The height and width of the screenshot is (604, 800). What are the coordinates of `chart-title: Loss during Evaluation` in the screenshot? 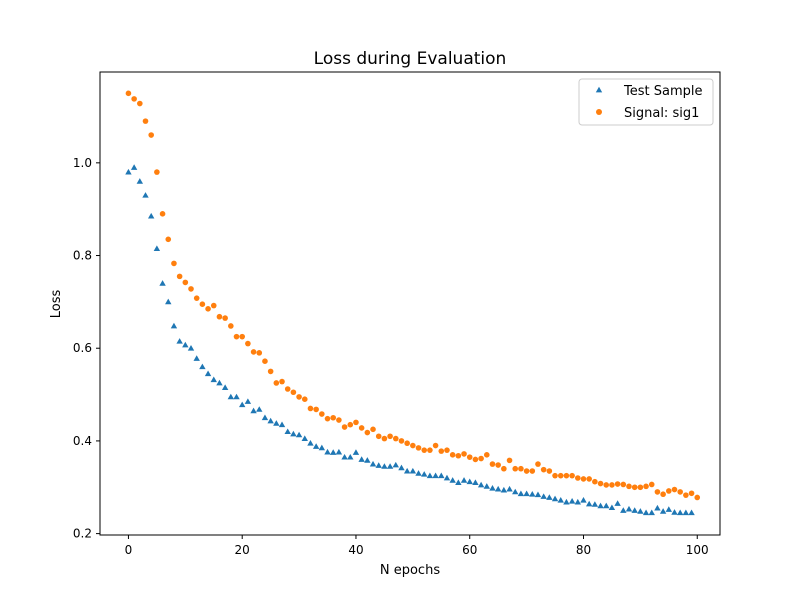 It's located at (410, 59).